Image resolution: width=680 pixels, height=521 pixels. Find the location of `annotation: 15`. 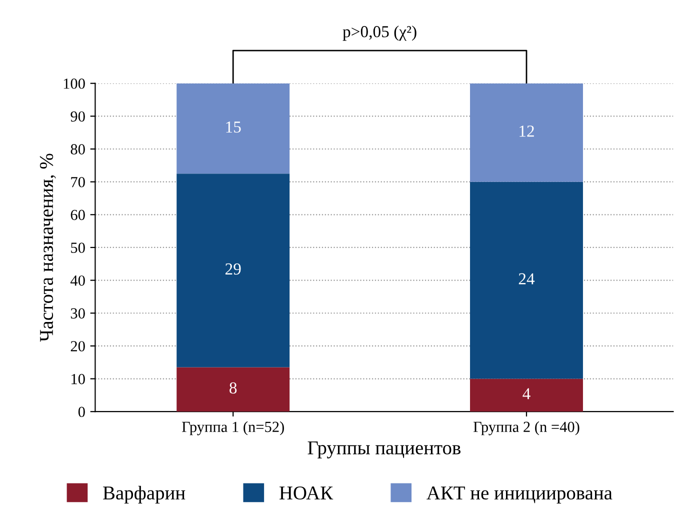

annotation: 15 is located at coordinates (233, 127).